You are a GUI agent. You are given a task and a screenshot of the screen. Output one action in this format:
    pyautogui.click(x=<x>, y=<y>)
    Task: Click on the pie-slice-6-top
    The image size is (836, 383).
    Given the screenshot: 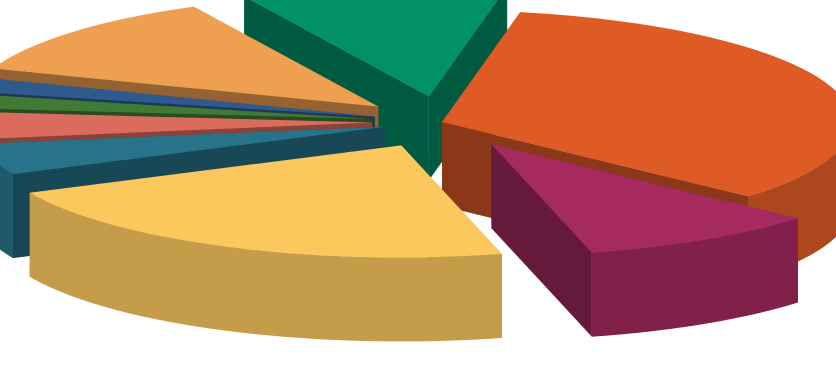 What is the action you would take?
    pyautogui.click(x=186, y=107)
    